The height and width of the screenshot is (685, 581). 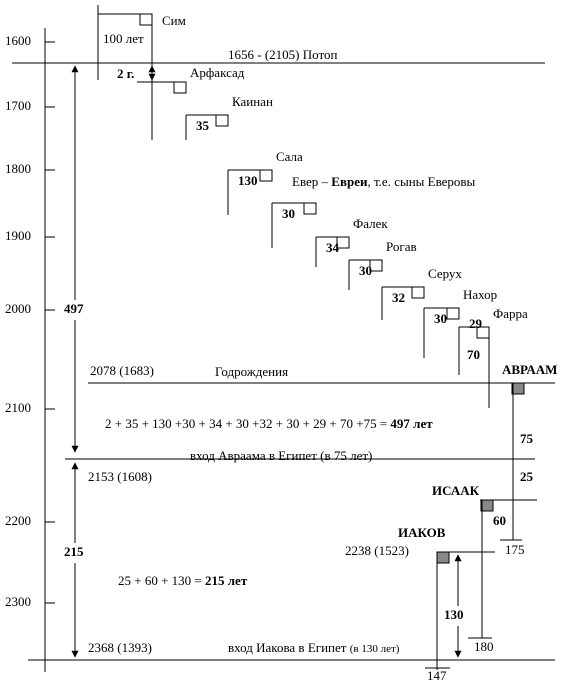 I want to click on label: Фалек, so click(x=370, y=223).